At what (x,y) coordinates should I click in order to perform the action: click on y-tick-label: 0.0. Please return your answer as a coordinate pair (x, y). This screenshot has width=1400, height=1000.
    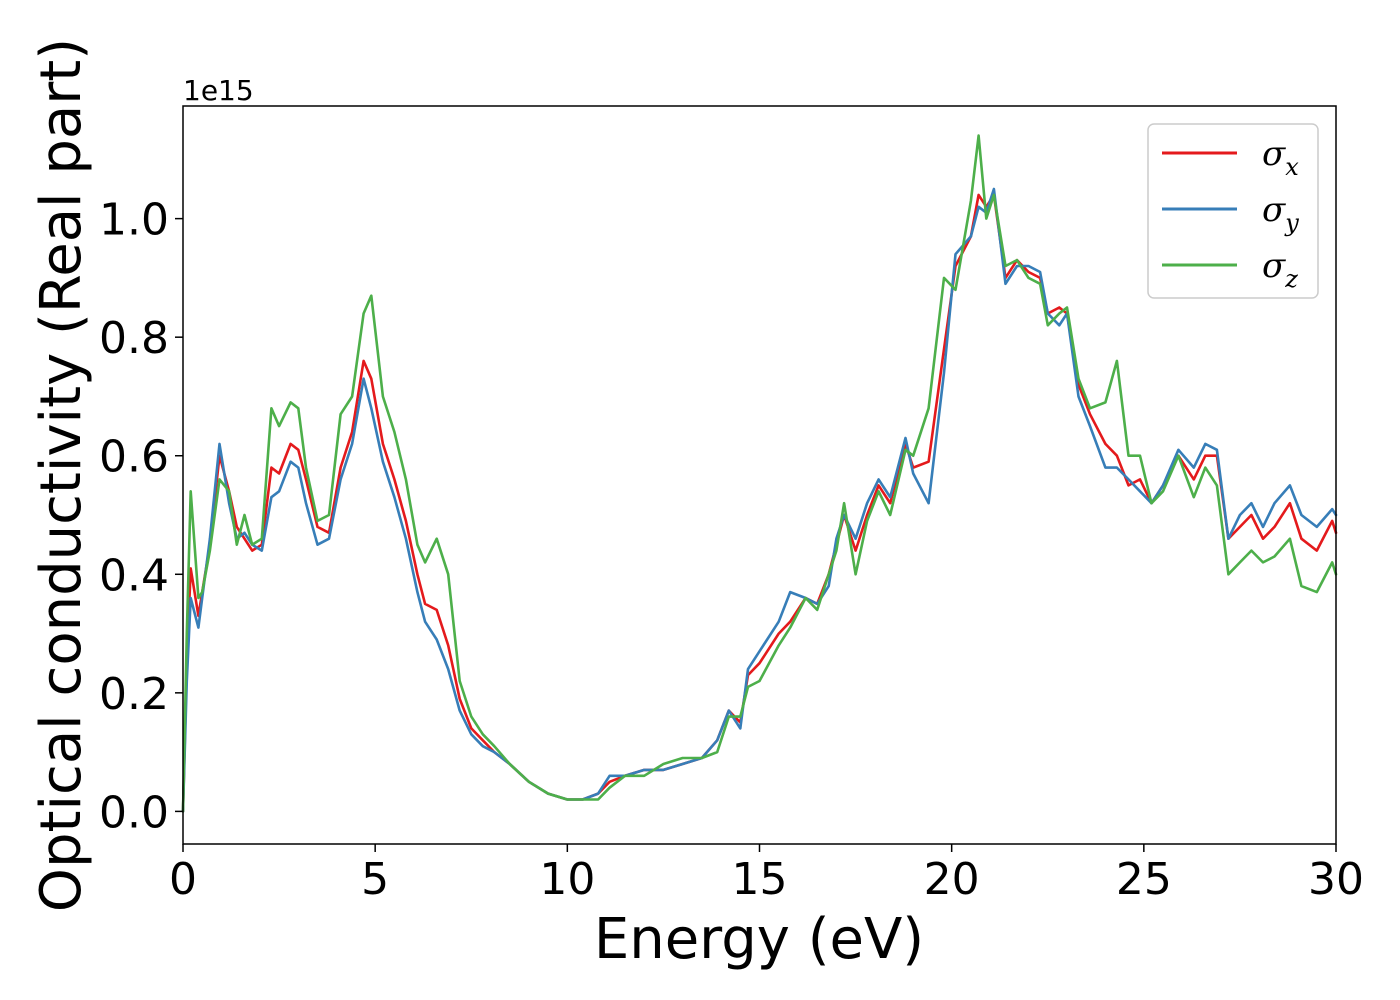
    Looking at the image, I should click on (134, 812).